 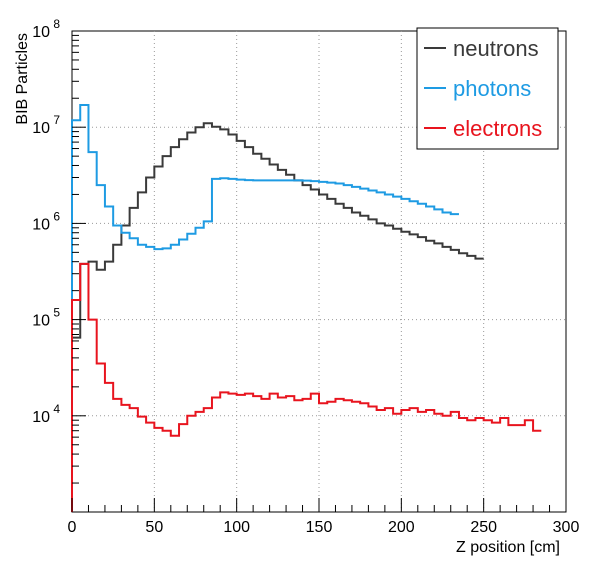 I want to click on x-tick-label: 250, so click(x=483, y=527).